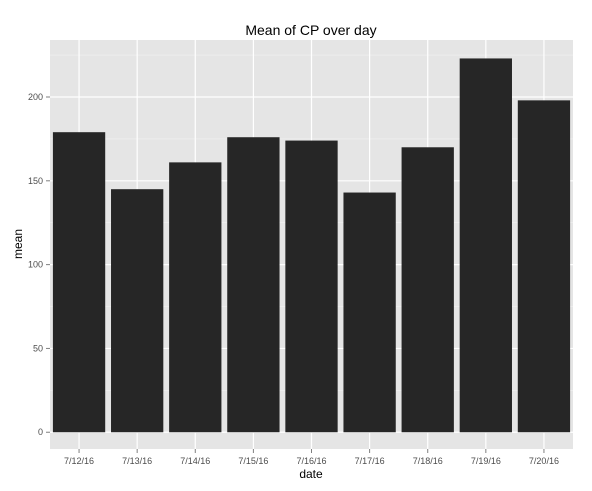 This screenshot has width=592, height=491. I want to click on y-tick-label: 0, so click(40, 432).